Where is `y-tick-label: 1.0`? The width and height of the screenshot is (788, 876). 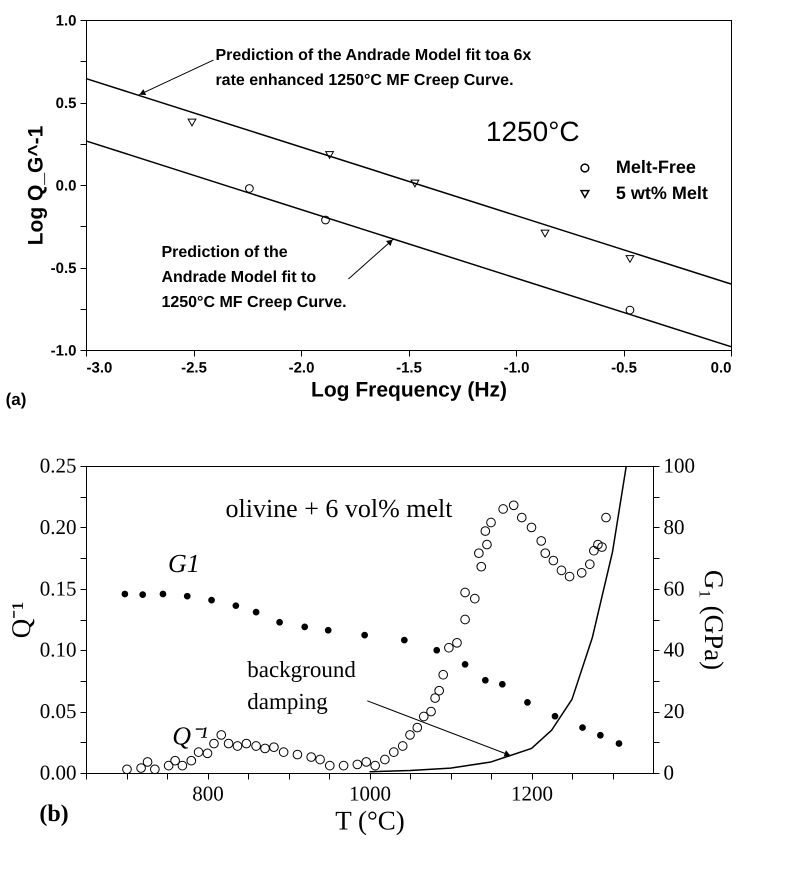
y-tick-label: 1.0 is located at coordinates (66, 21).